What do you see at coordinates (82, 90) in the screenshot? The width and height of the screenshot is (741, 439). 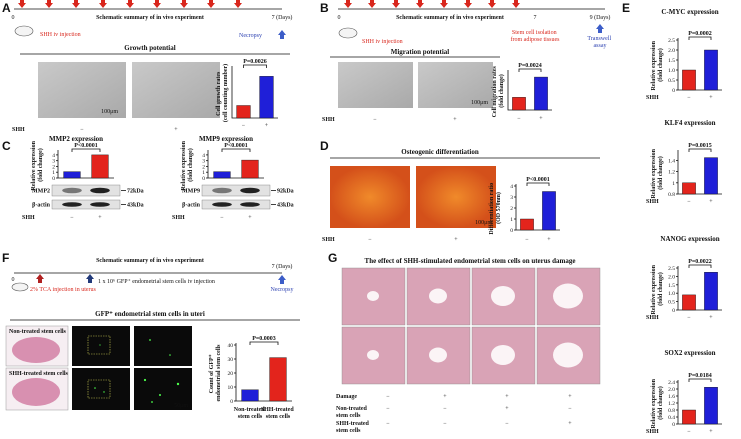 I see `micrograph` at bounding box center [82, 90].